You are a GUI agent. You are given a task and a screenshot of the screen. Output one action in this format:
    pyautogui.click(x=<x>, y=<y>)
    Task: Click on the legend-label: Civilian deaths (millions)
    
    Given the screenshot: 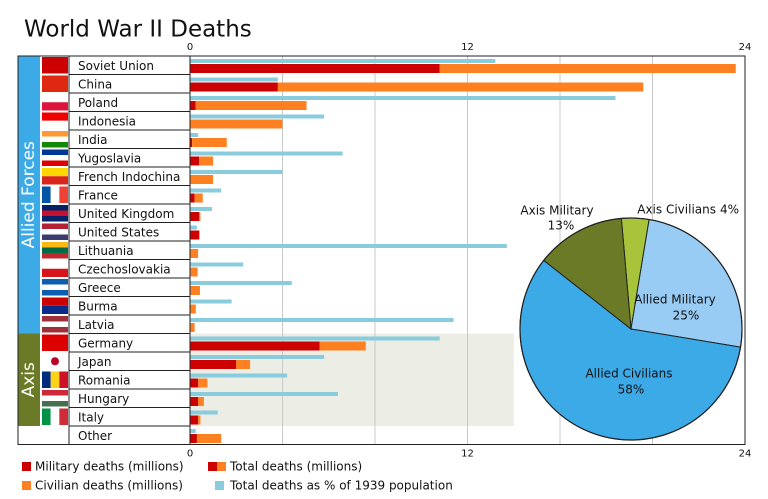 What is the action you would take?
    pyautogui.click(x=109, y=486)
    